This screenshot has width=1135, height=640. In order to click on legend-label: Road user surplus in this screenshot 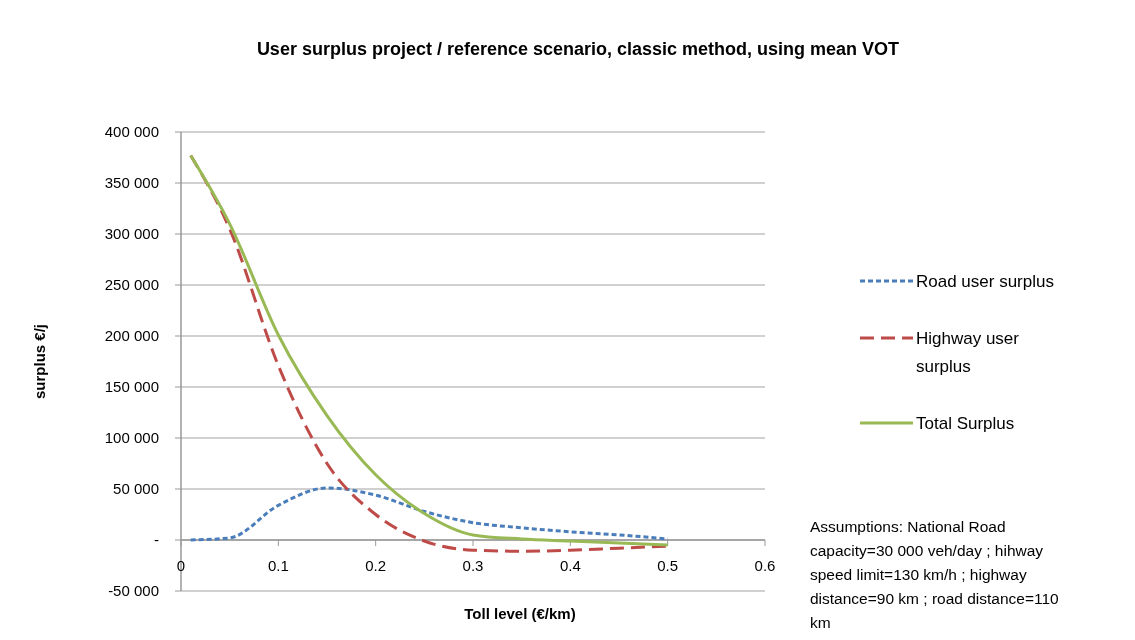, I will do `click(985, 281)`.